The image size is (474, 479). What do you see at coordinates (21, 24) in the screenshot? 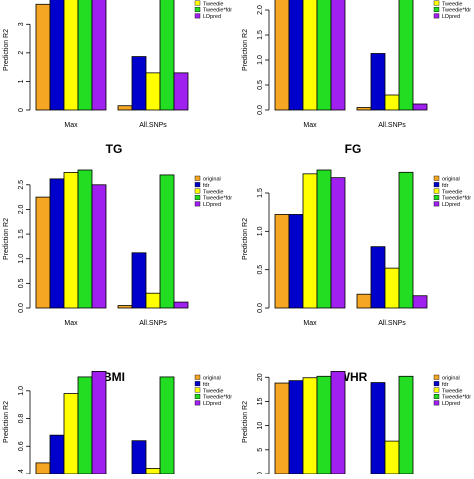
I see `y-tick-label: 3` at bounding box center [21, 24].